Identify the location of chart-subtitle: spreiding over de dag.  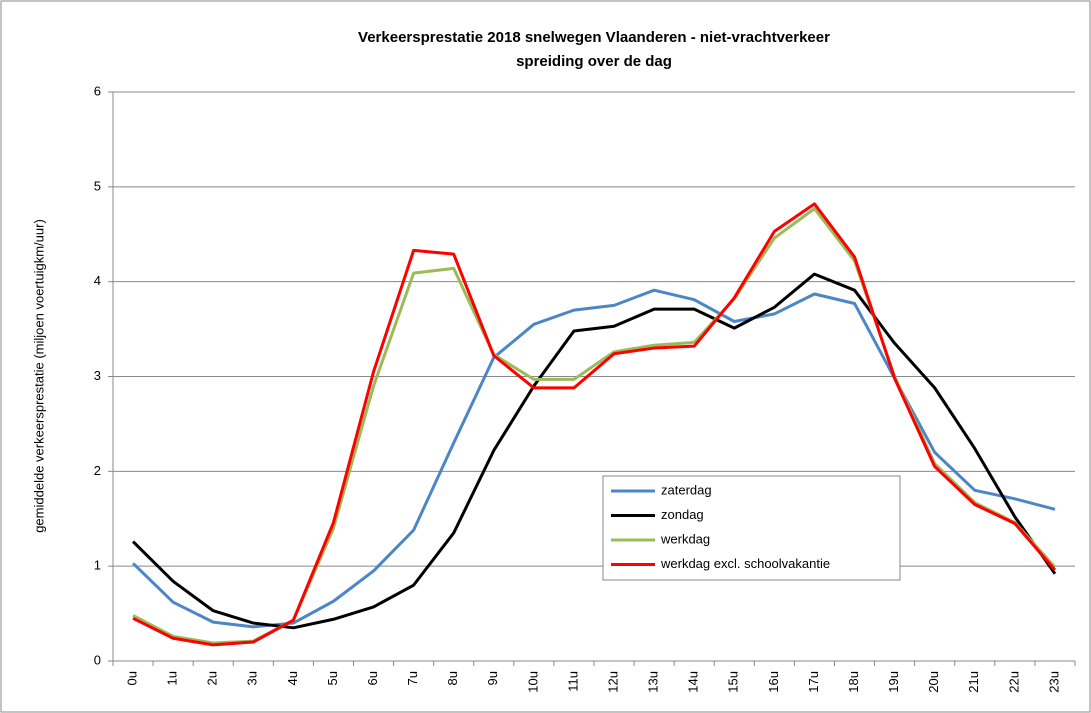
(594, 61).